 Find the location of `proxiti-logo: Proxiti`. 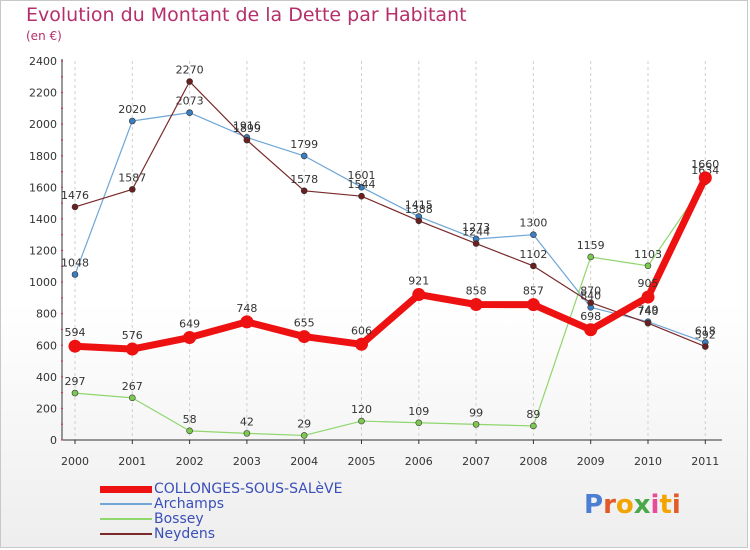

proxiti-logo: Proxiti is located at coordinates (632, 505).